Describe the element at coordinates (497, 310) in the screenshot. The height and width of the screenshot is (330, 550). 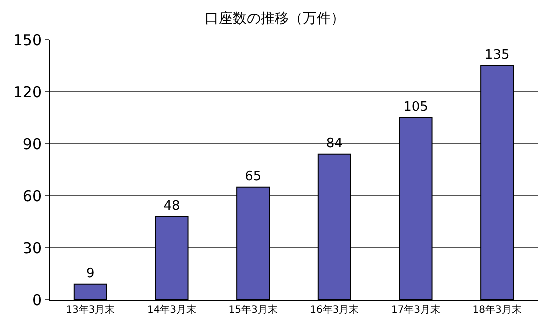
I see `x-tick-label: 18年3月末` at that location.